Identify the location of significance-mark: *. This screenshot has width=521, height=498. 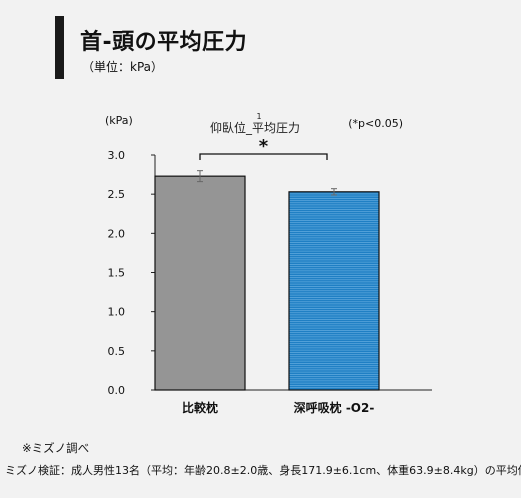
(264, 146).